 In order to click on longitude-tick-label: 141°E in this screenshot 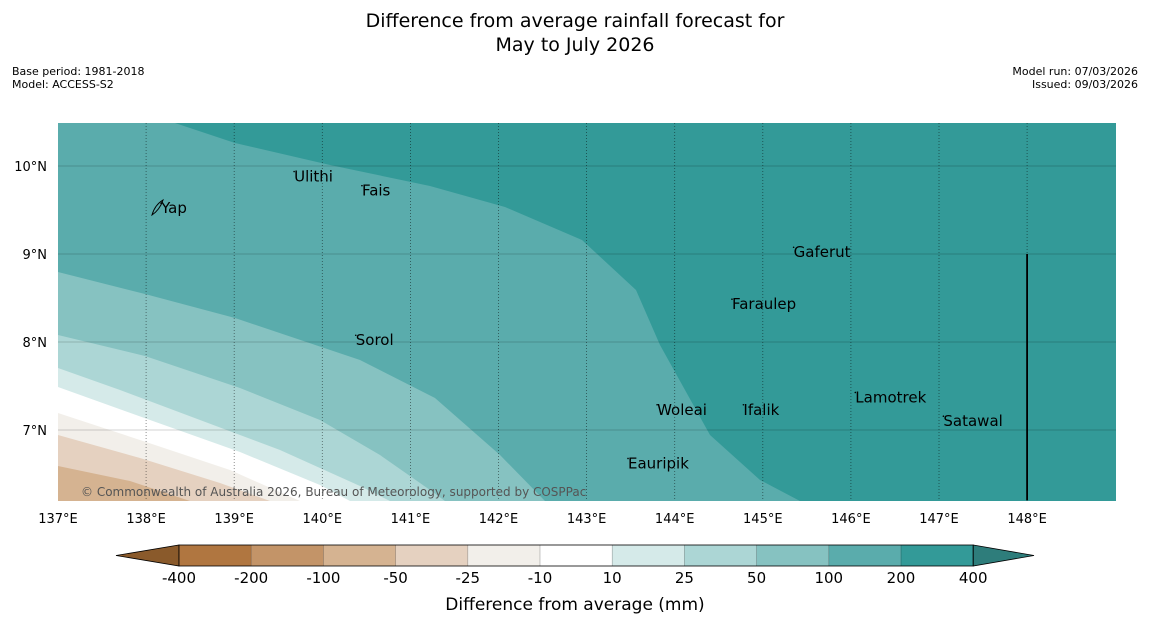, I will do `click(411, 519)`.